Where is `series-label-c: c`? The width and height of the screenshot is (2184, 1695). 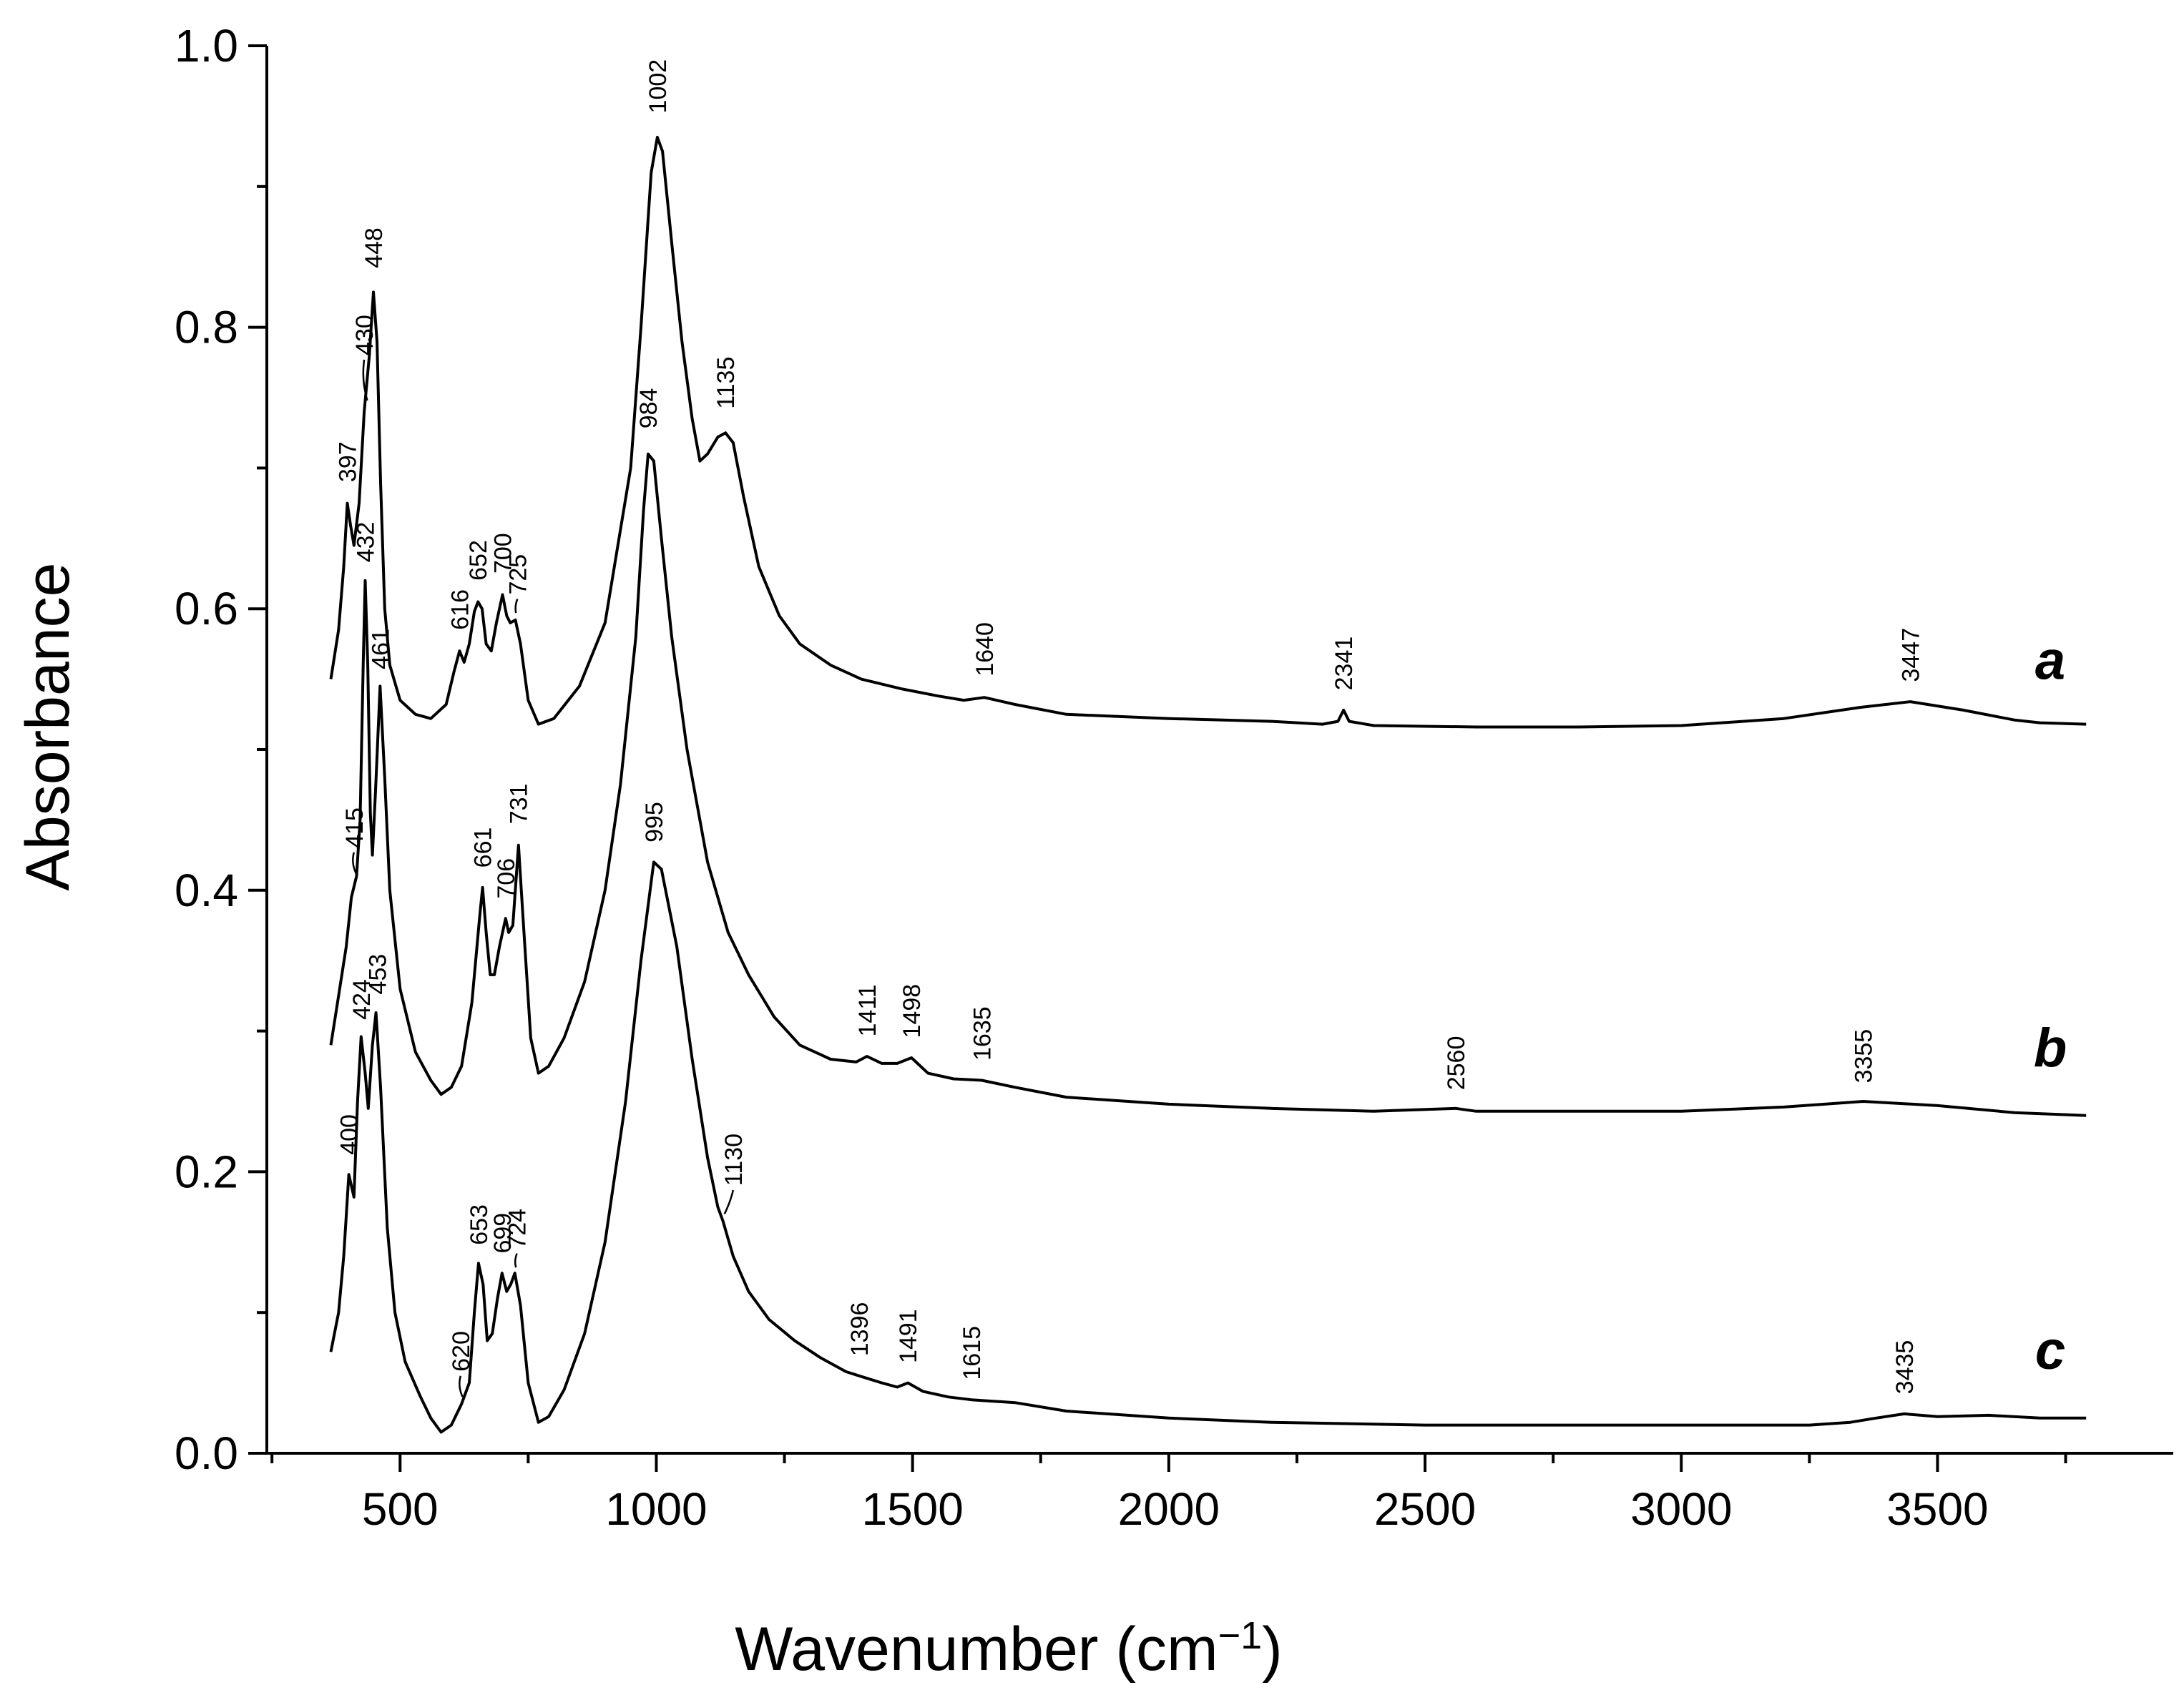 series-label-c: c is located at coordinates (2050, 1350).